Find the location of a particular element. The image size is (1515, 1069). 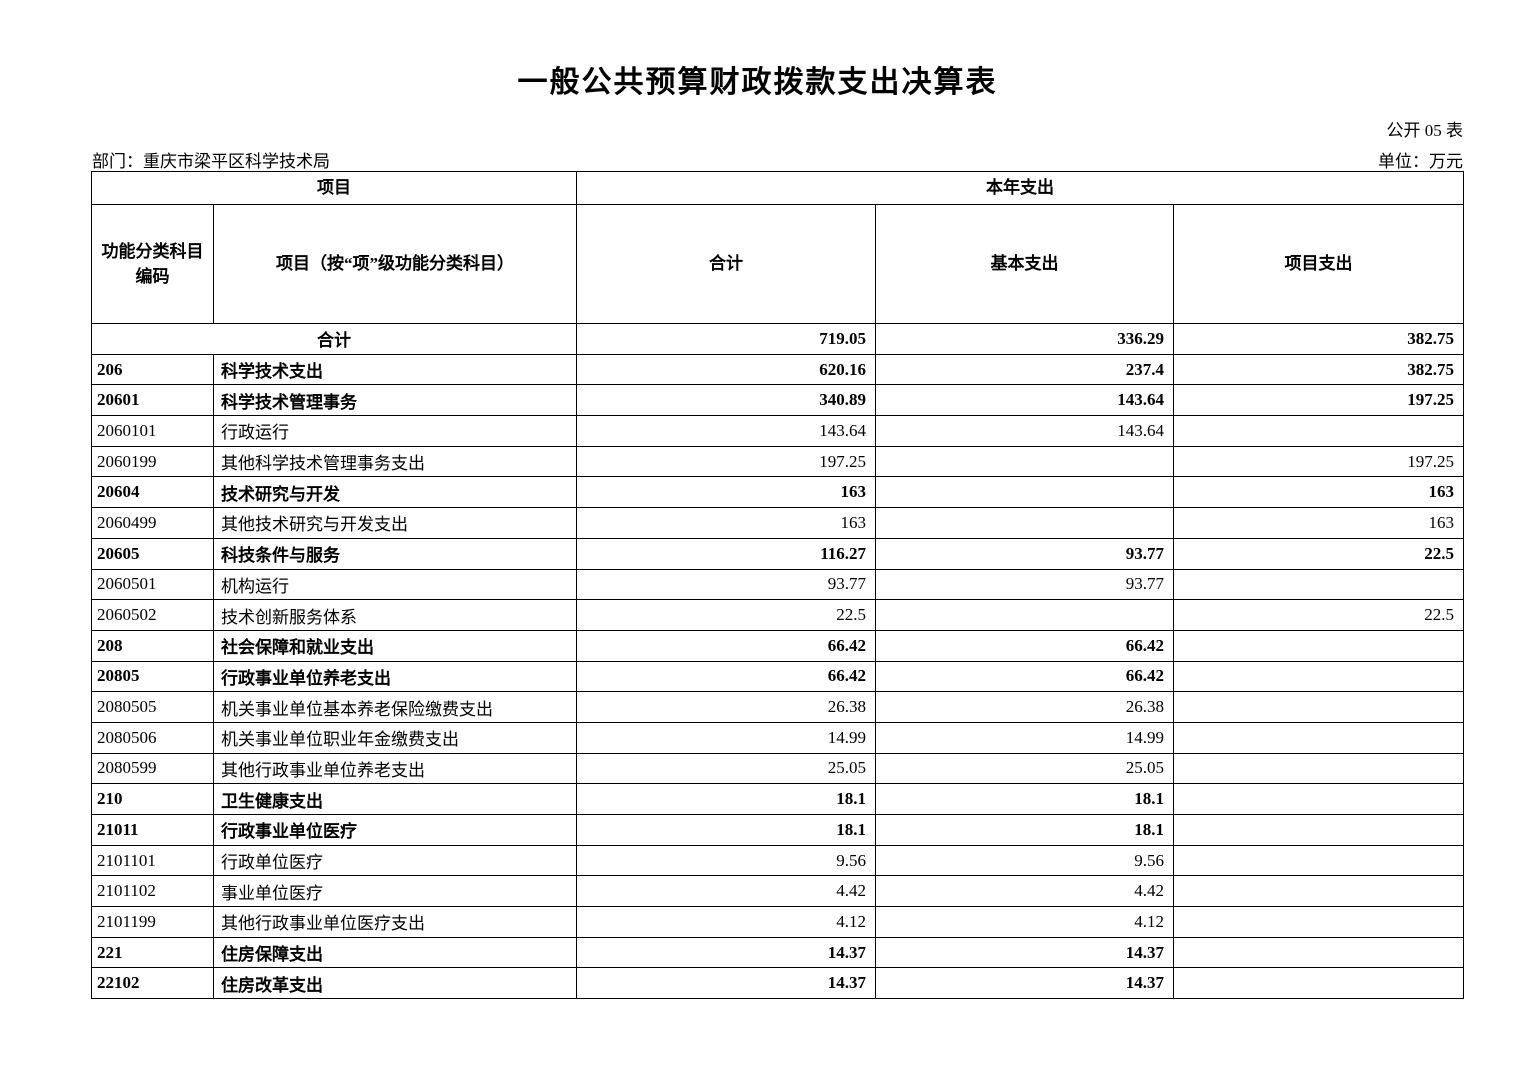

row-name: 事业单位医疗 is located at coordinates (395, 891).